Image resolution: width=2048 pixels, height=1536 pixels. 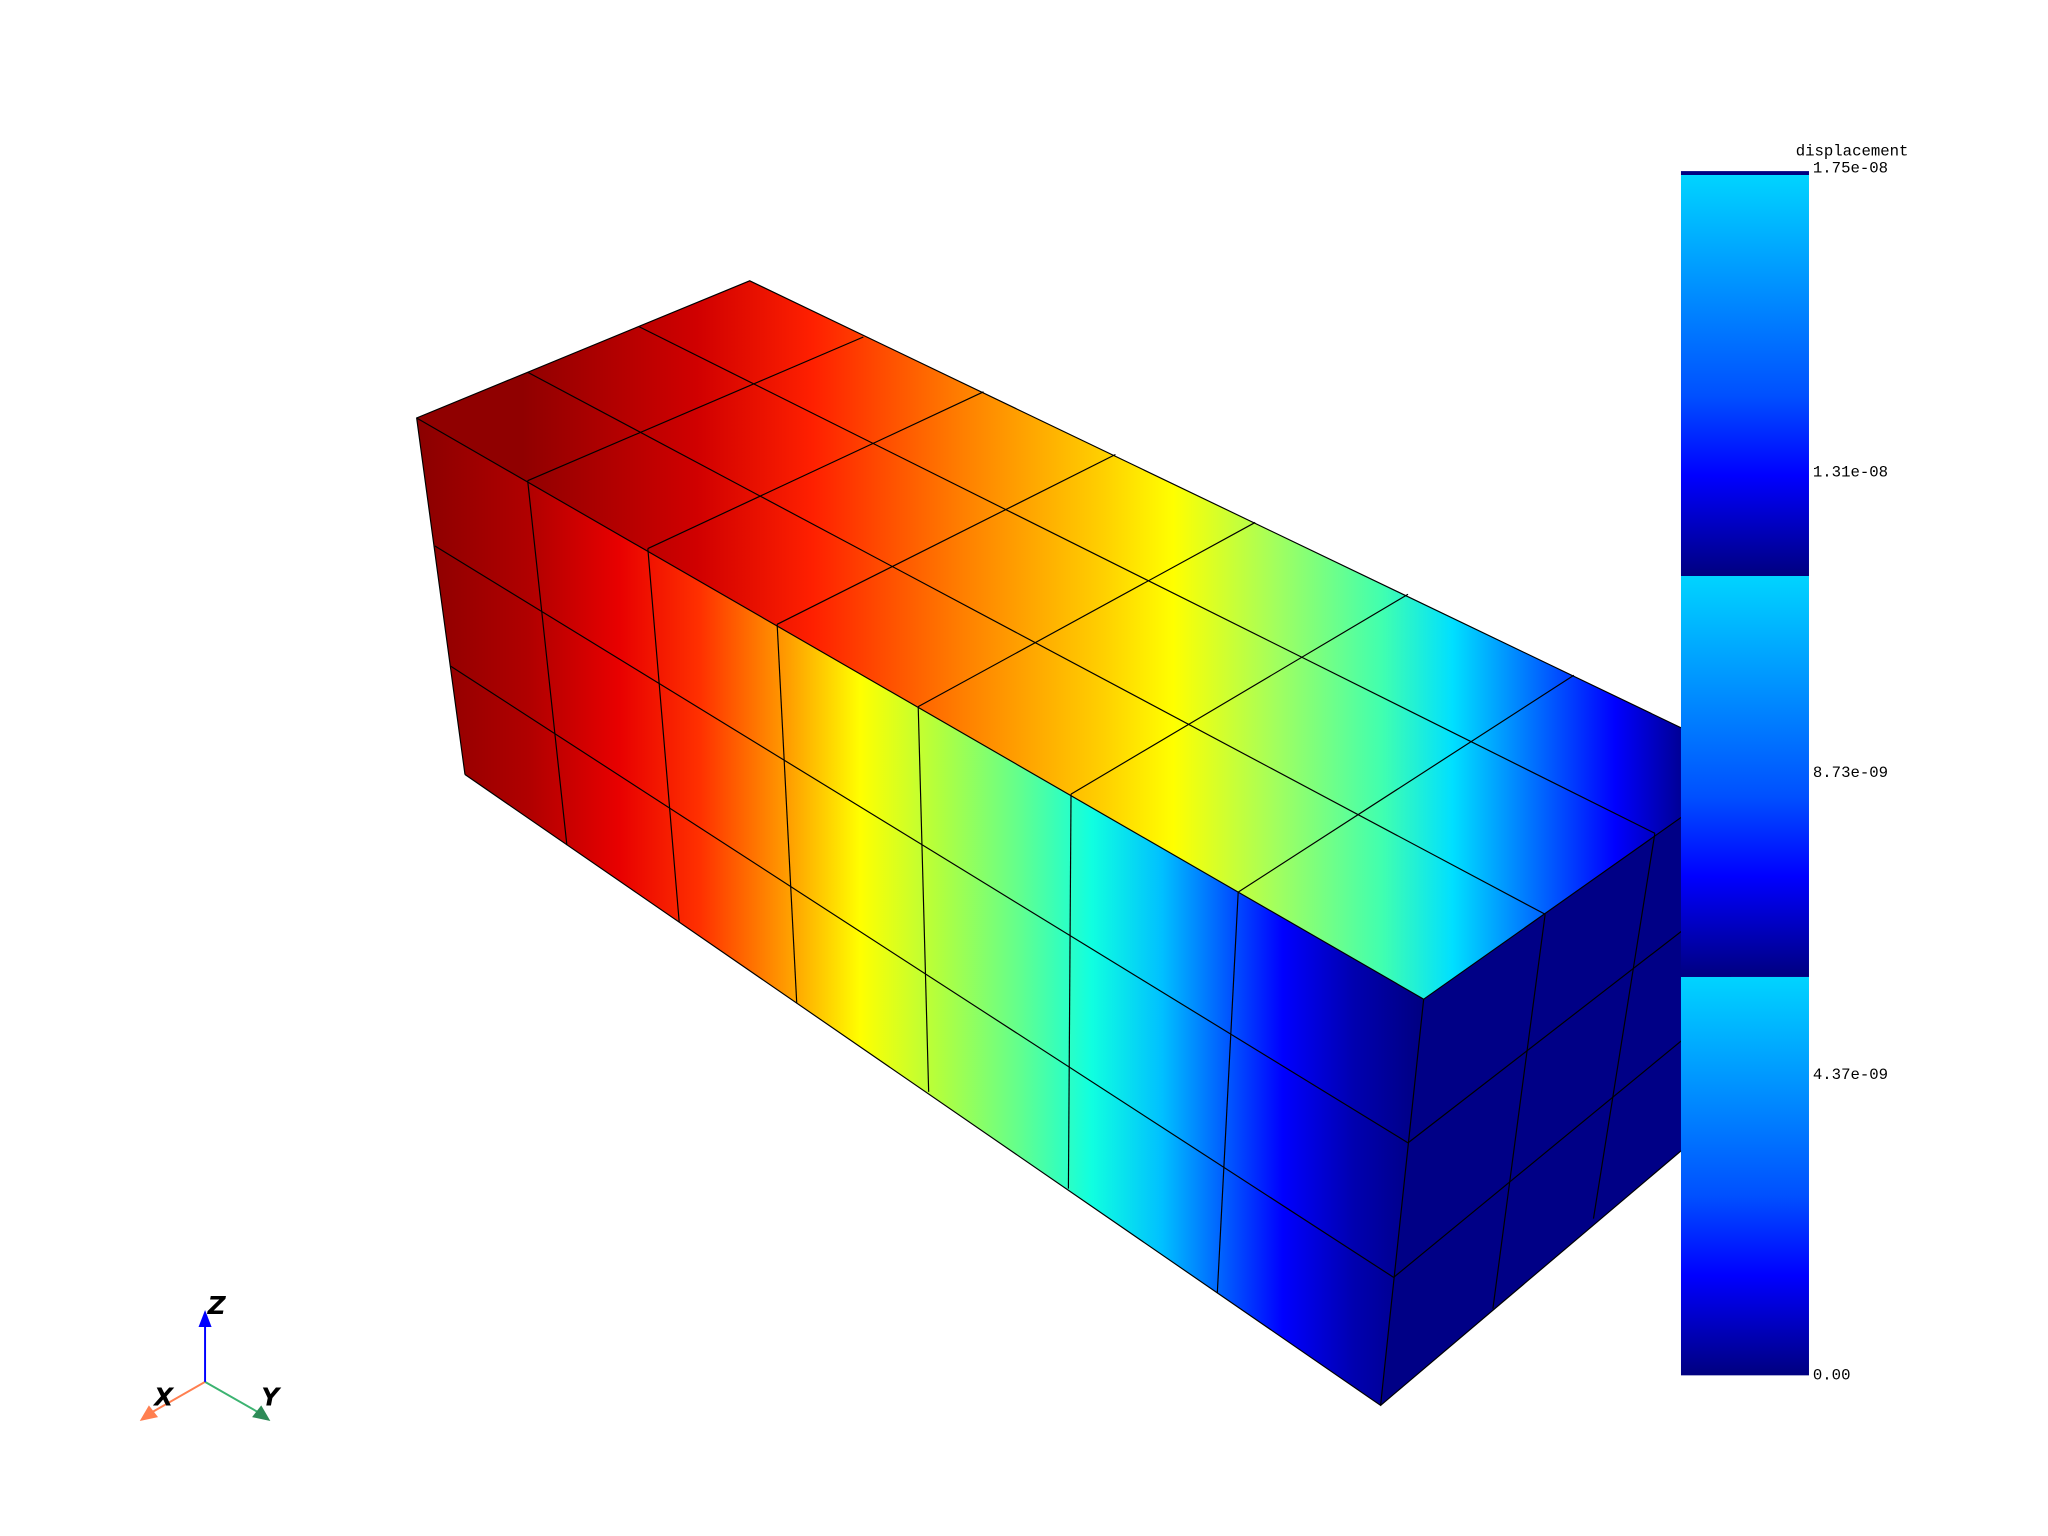 I want to click on scalar-bar-top-cap, so click(x=1744, y=173).